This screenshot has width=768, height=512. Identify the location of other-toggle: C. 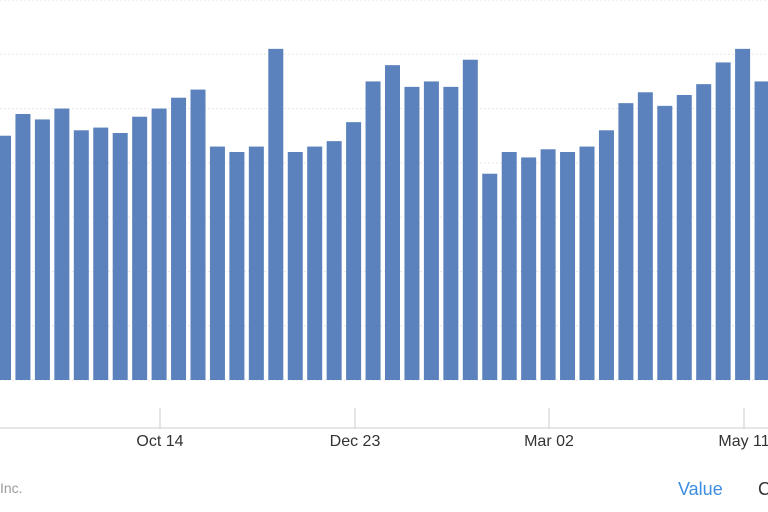
(763, 489).